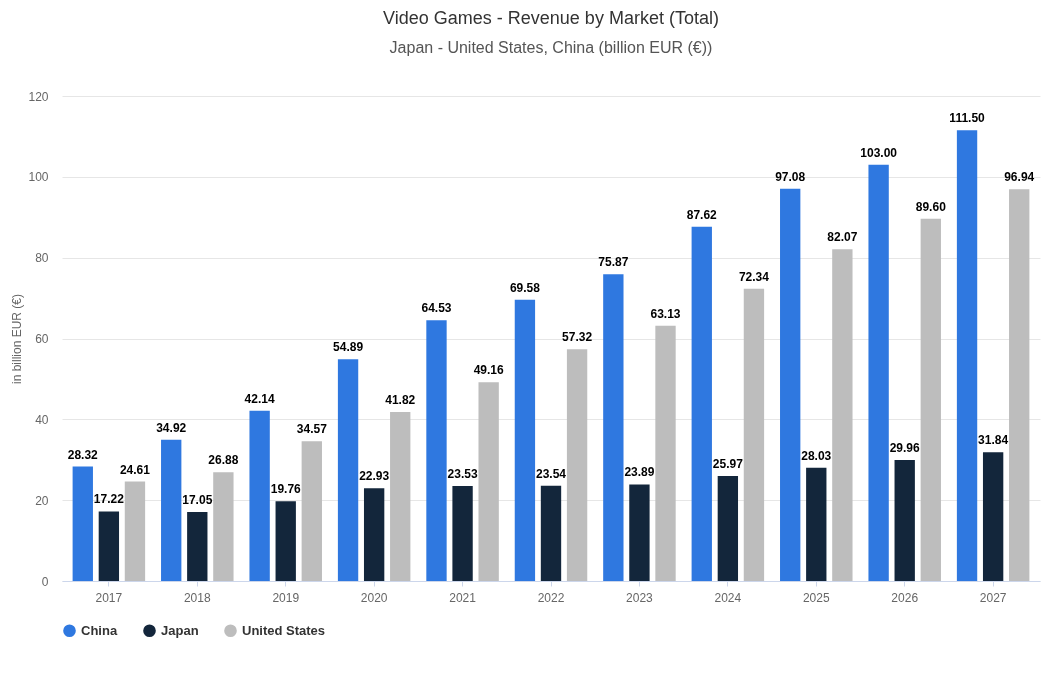 This screenshot has width=1054, height=688. Describe the element at coordinates (286, 597) in the screenshot. I see `x-tick-label: 2019` at that location.